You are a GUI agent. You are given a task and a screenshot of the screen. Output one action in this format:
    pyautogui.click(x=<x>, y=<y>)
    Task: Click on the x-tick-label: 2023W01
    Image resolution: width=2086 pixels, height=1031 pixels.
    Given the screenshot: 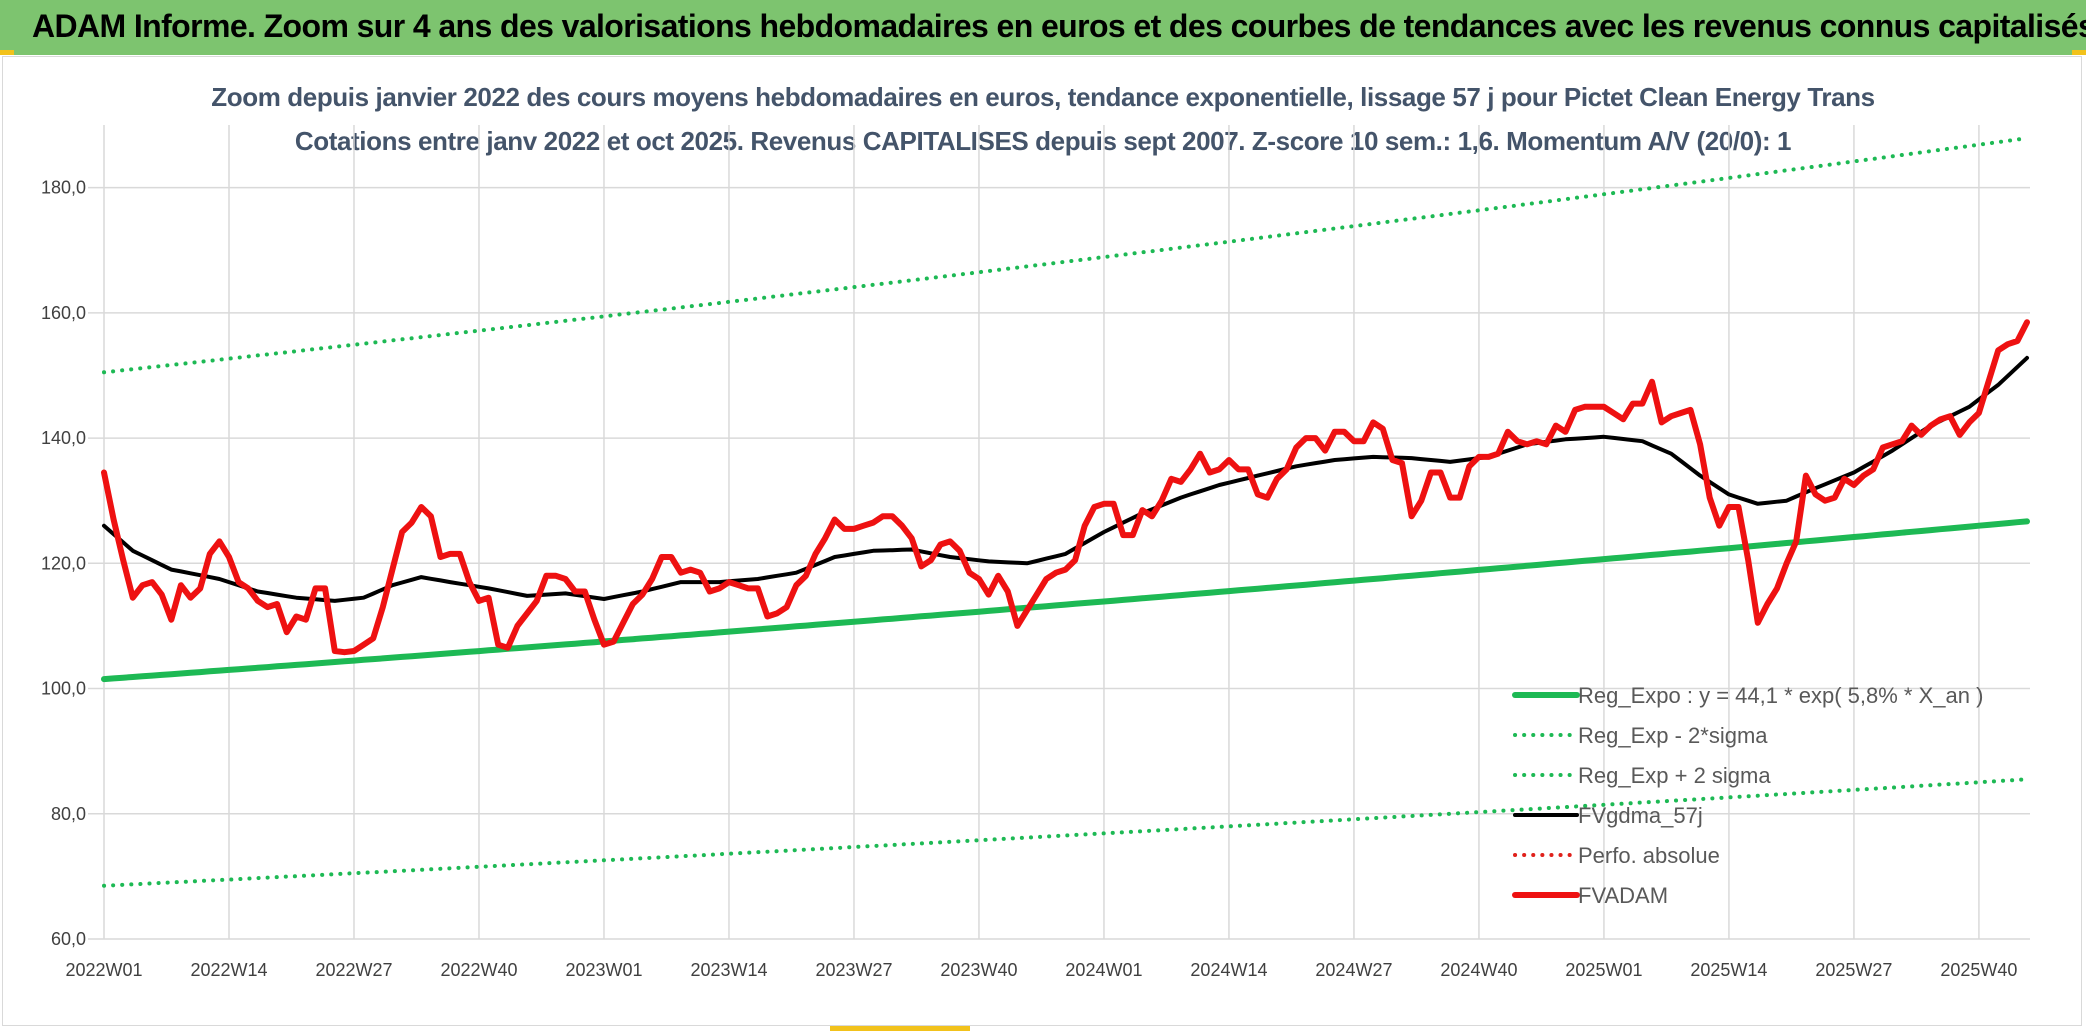 What is the action you would take?
    pyautogui.click(x=603, y=970)
    